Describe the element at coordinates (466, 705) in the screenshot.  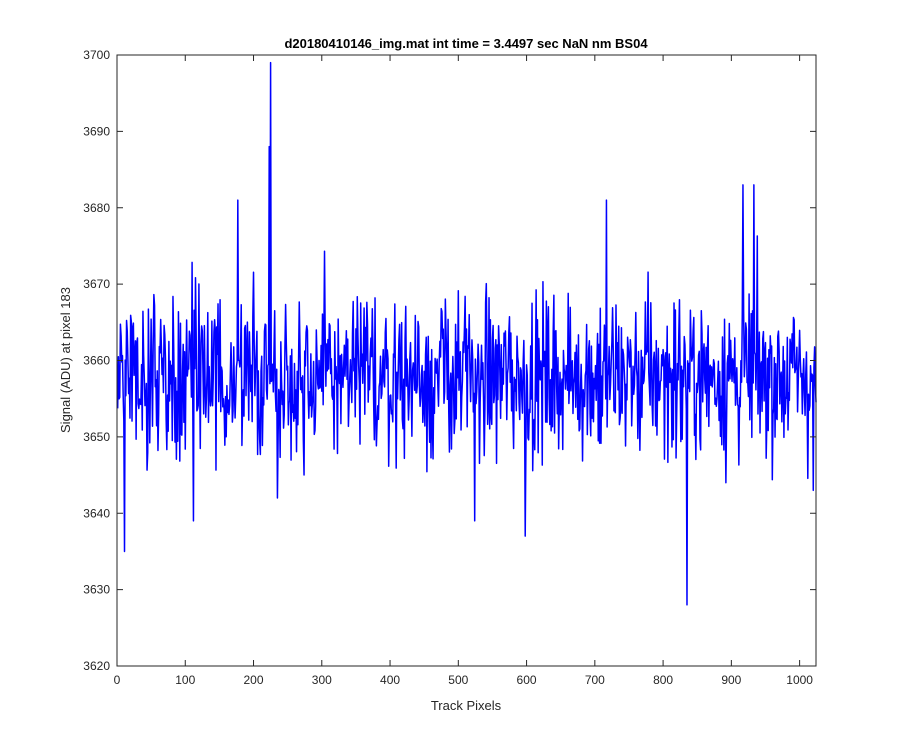
I see `x-axis-label: Track Pixels` at that location.